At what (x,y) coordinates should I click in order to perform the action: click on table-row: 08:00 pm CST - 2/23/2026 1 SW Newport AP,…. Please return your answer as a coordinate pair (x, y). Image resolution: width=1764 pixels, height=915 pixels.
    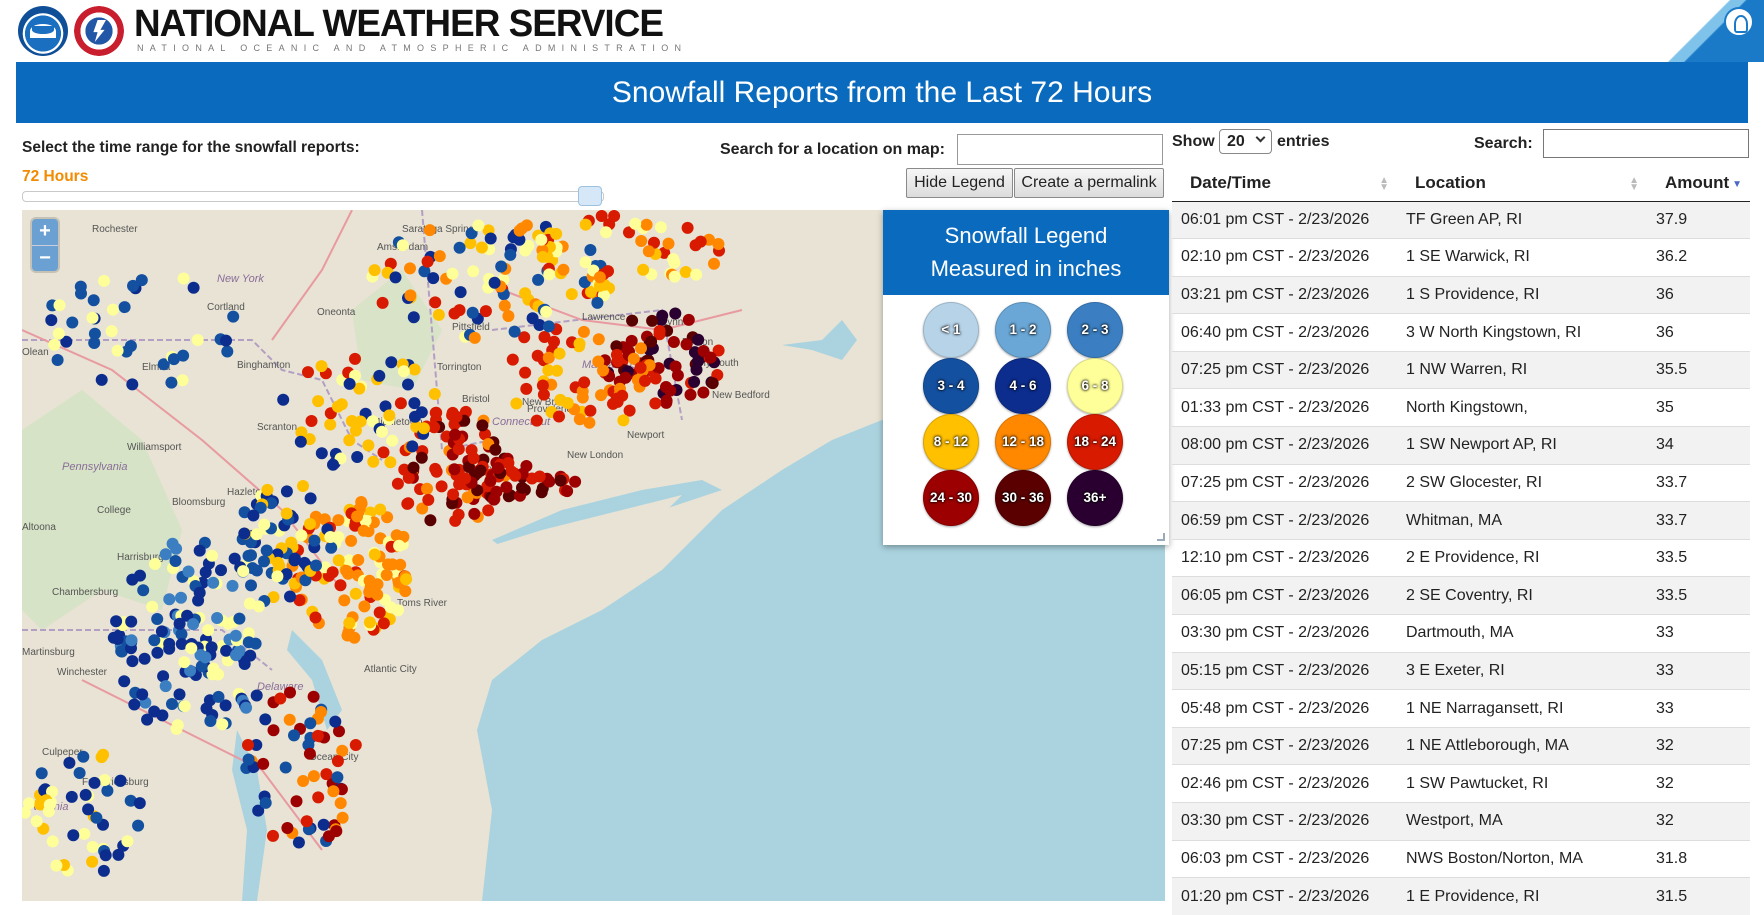
    Looking at the image, I should click on (1461, 445).